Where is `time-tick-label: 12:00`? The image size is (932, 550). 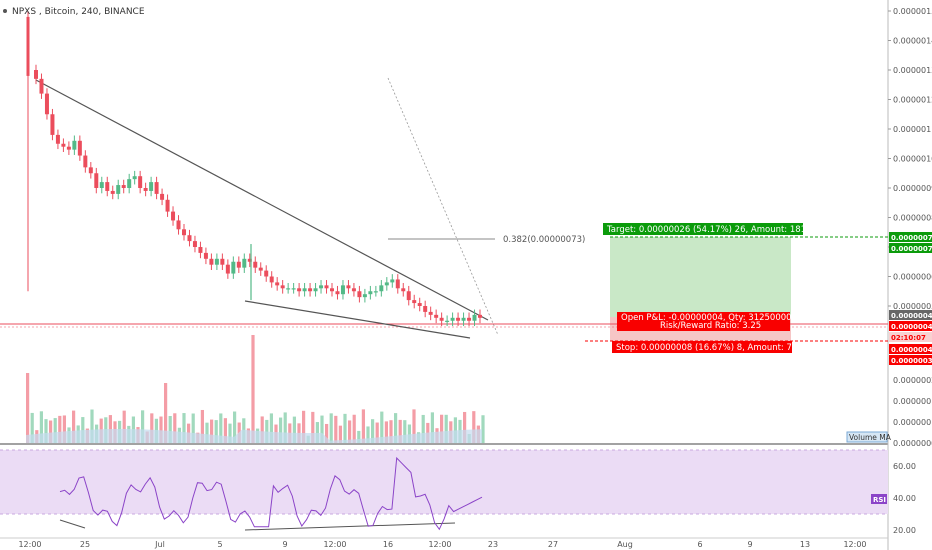 time-tick-label: 12:00 is located at coordinates (854, 544).